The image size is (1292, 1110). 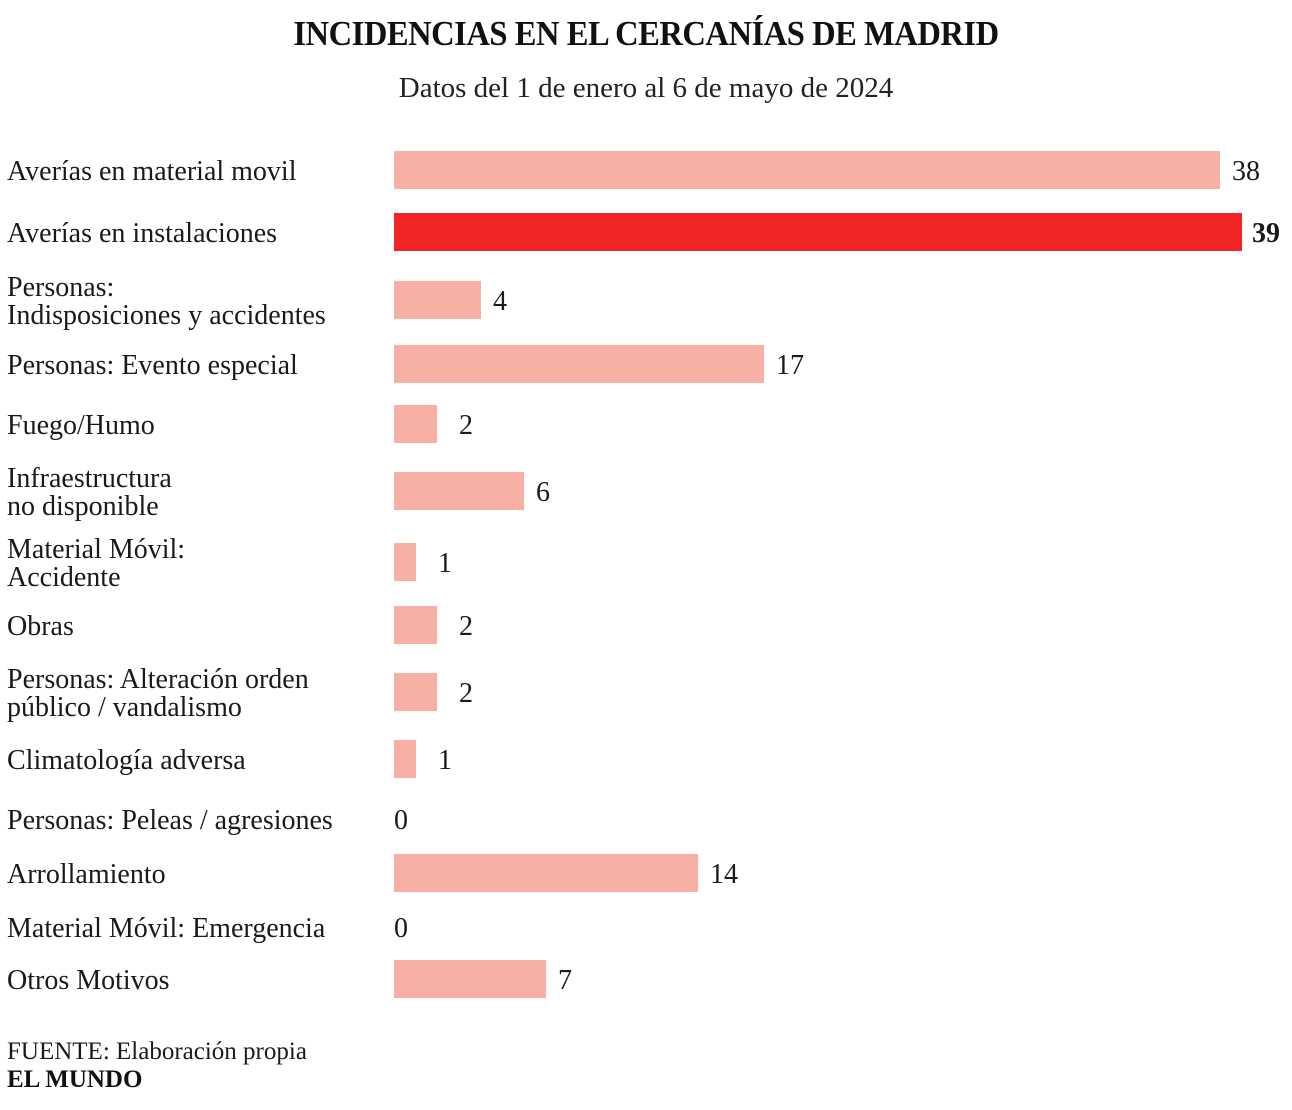 What do you see at coordinates (166, 928) in the screenshot?
I see `category-label: Material Móvil: Emergencia` at bounding box center [166, 928].